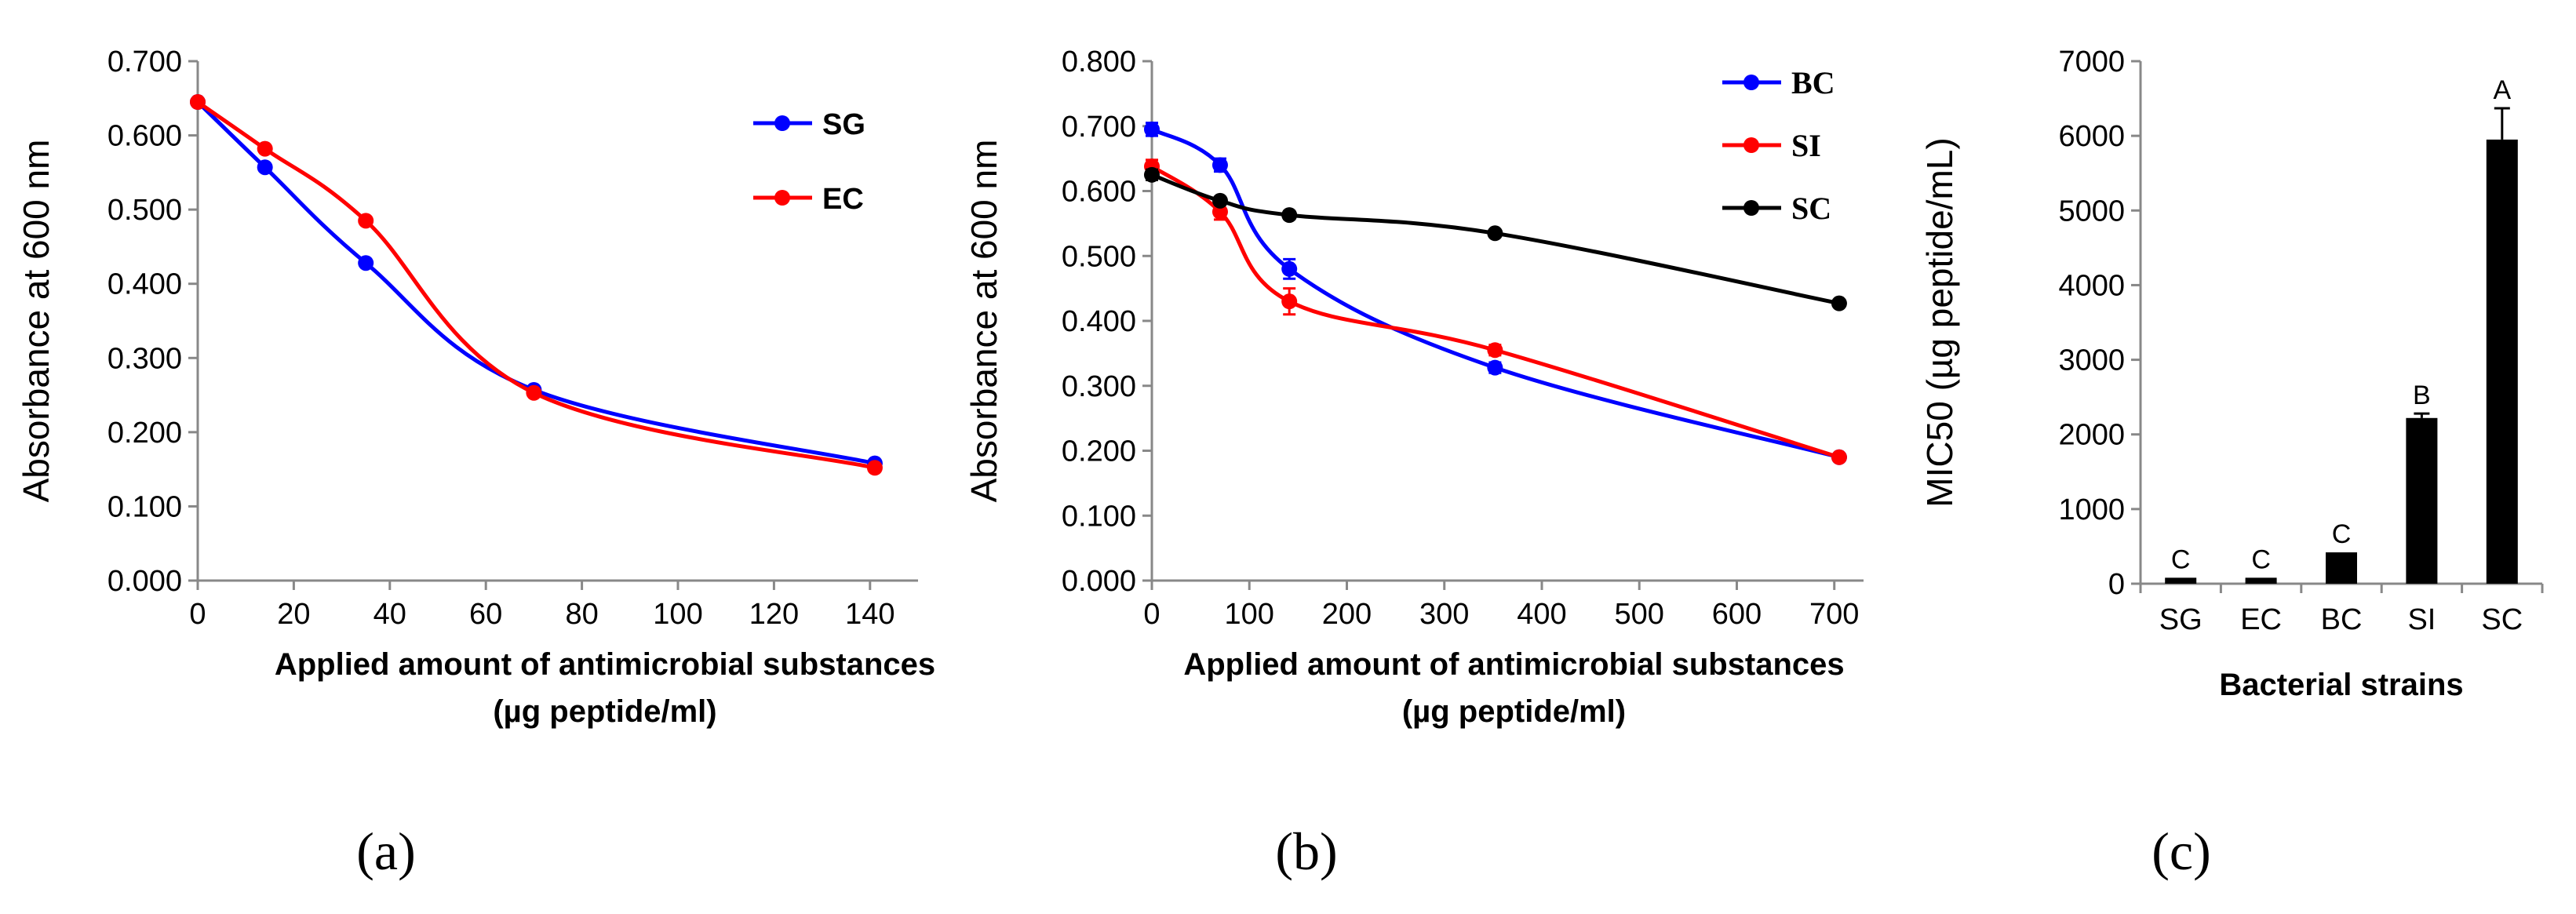 This screenshot has width=2576, height=914. What do you see at coordinates (1541, 614) in the screenshot?
I see `x-tick-label: 400` at bounding box center [1541, 614].